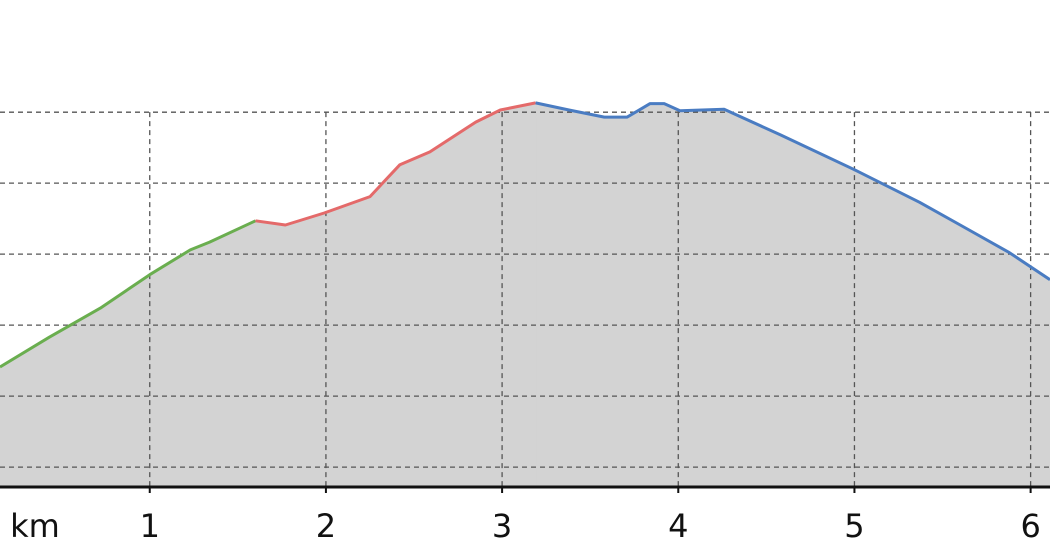 The height and width of the screenshot is (560, 1050). Describe the element at coordinates (502, 526) in the screenshot. I see `x-tick-label: 3` at that location.